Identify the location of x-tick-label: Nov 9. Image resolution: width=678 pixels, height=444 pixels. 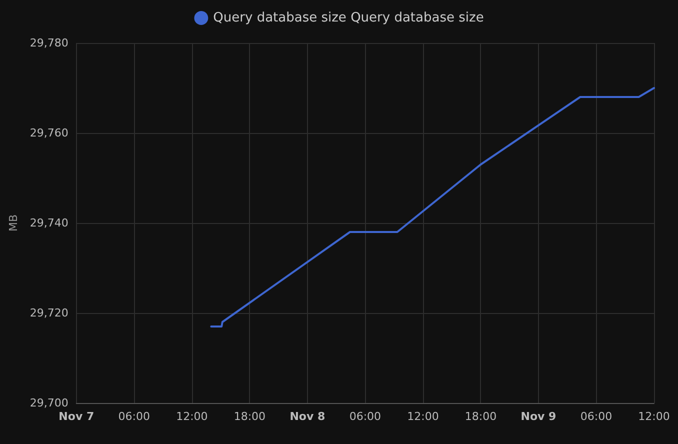
(538, 416).